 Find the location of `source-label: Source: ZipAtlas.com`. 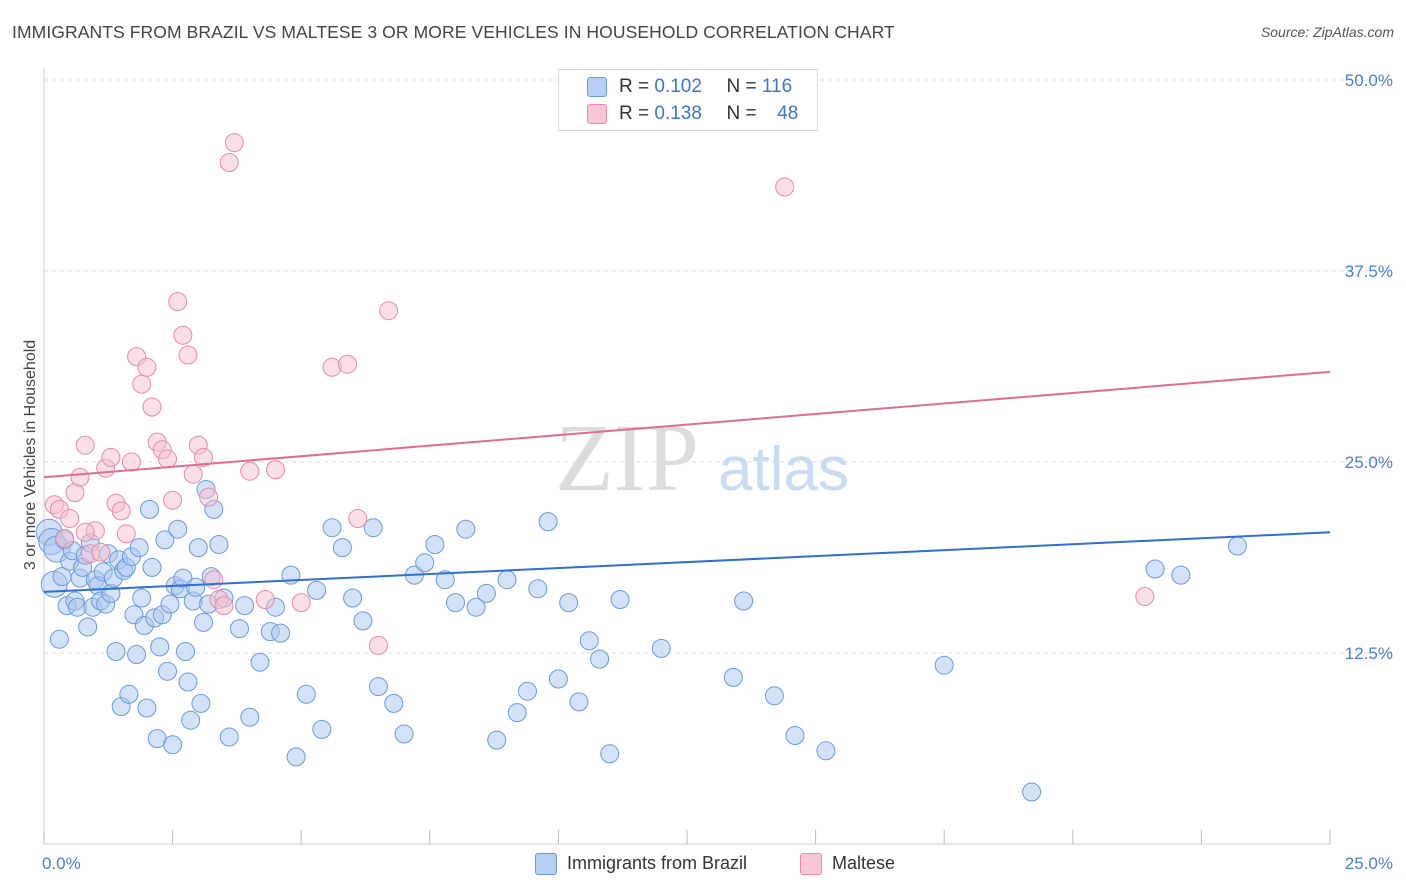

source-label: Source: ZipAtlas.com is located at coordinates (1327, 32).